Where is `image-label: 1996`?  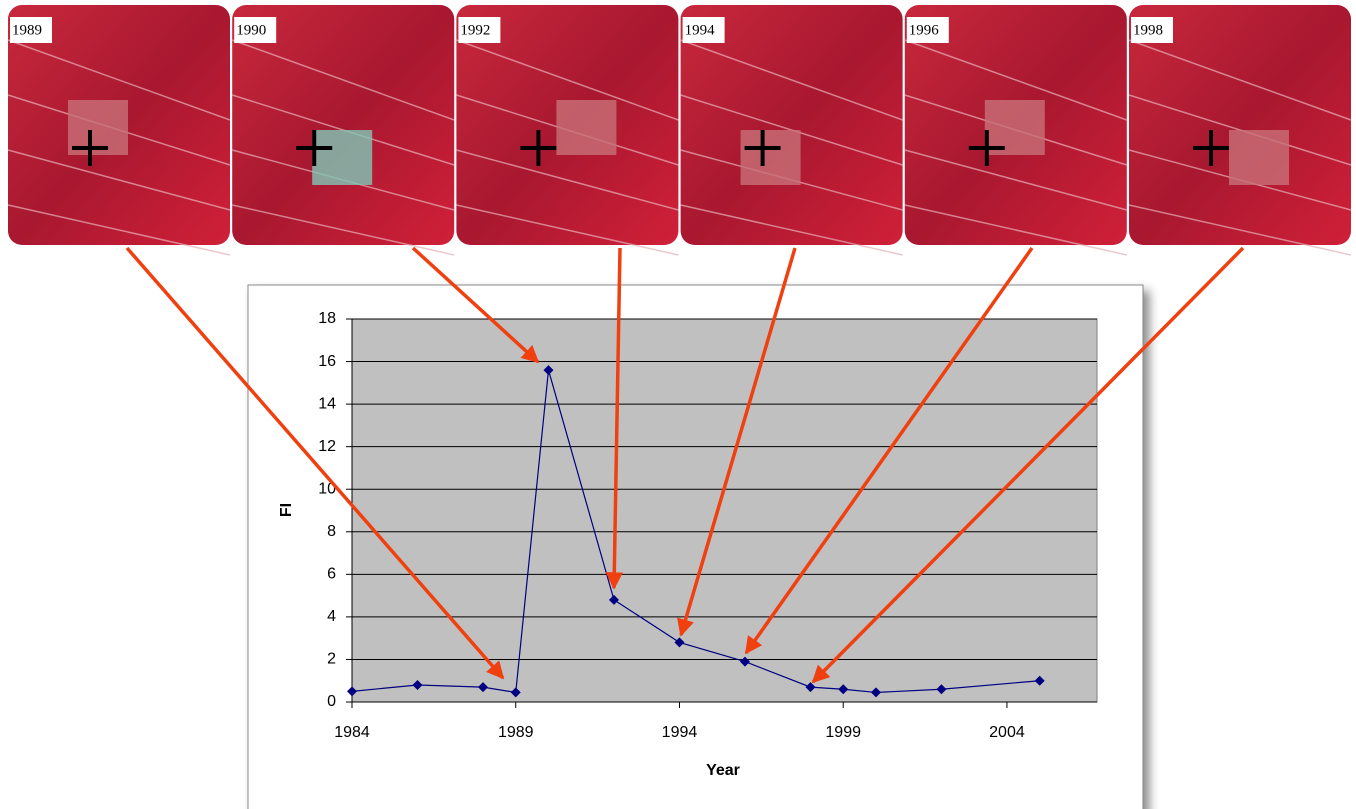
image-label: 1996 is located at coordinates (924, 30).